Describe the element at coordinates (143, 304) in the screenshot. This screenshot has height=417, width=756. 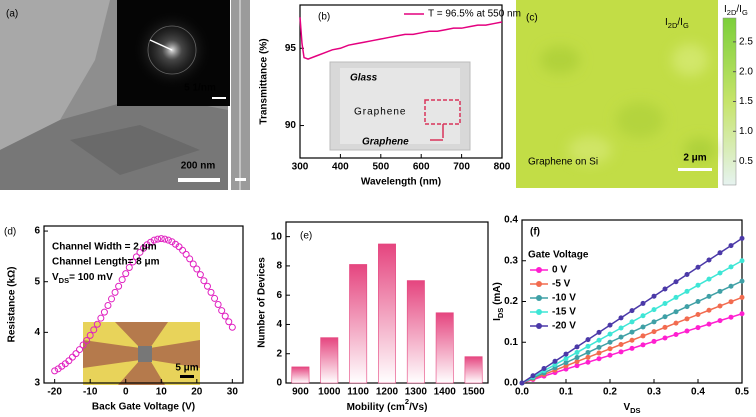
I see `plot-frame` at that location.